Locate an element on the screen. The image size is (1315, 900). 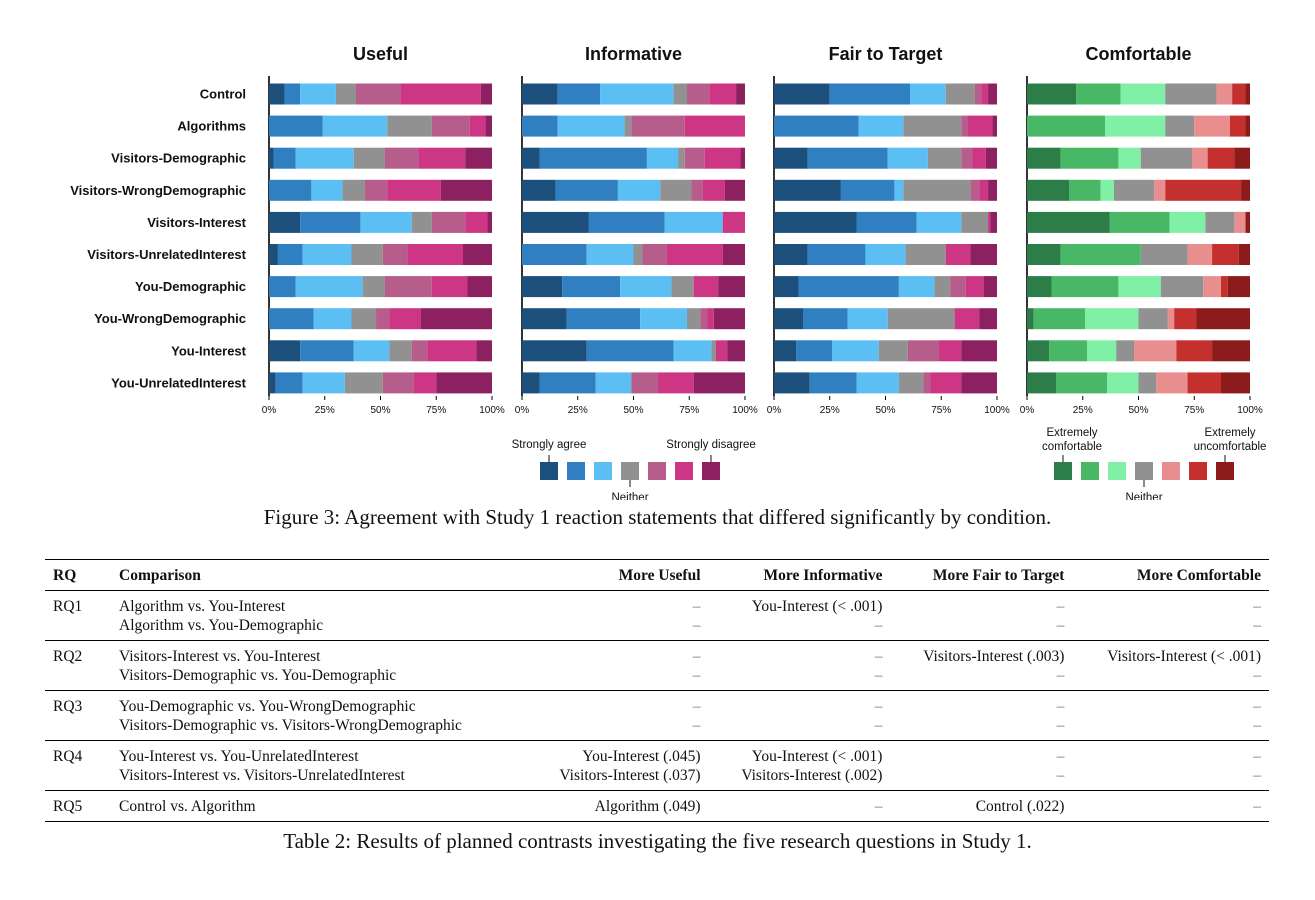
row-label: You-Interest is located at coordinates (209, 350).